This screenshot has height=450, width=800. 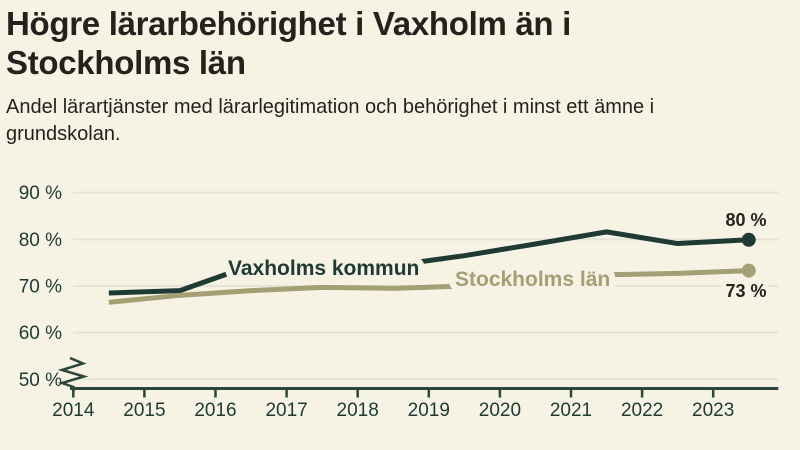 I want to click on series-label-1: Stockholms län, so click(x=532, y=279).